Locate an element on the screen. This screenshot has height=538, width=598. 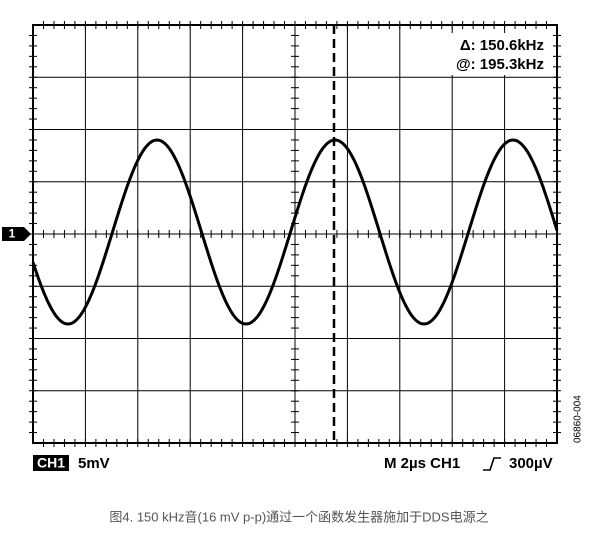
figure-id: 06860-004 is located at coordinates (578, 419).